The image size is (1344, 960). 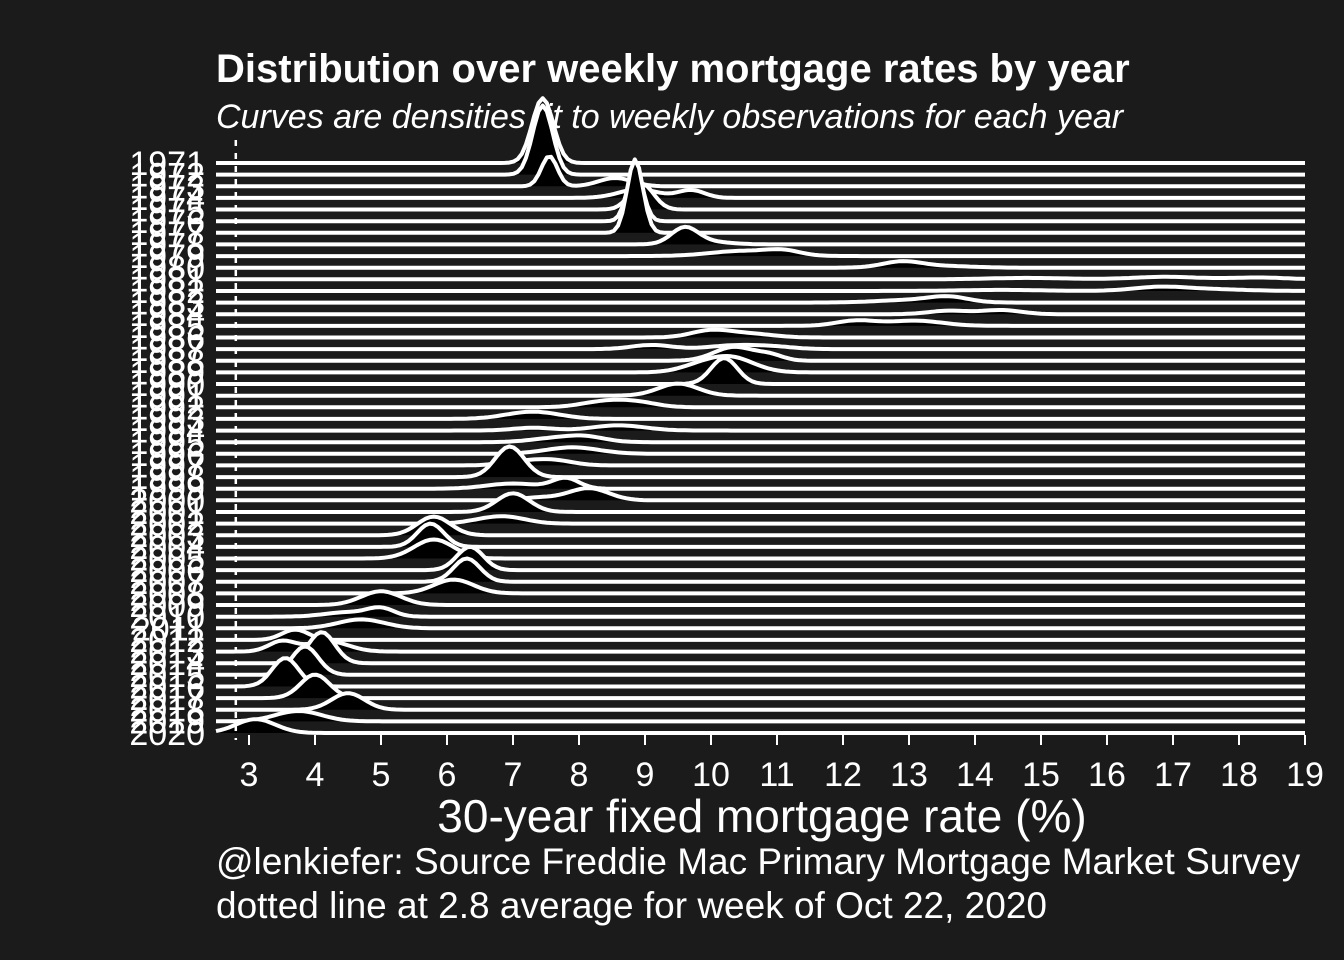 What do you see at coordinates (760, 323) in the screenshot?
I see `ridge-line-1985` at bounding box center [760, 323].